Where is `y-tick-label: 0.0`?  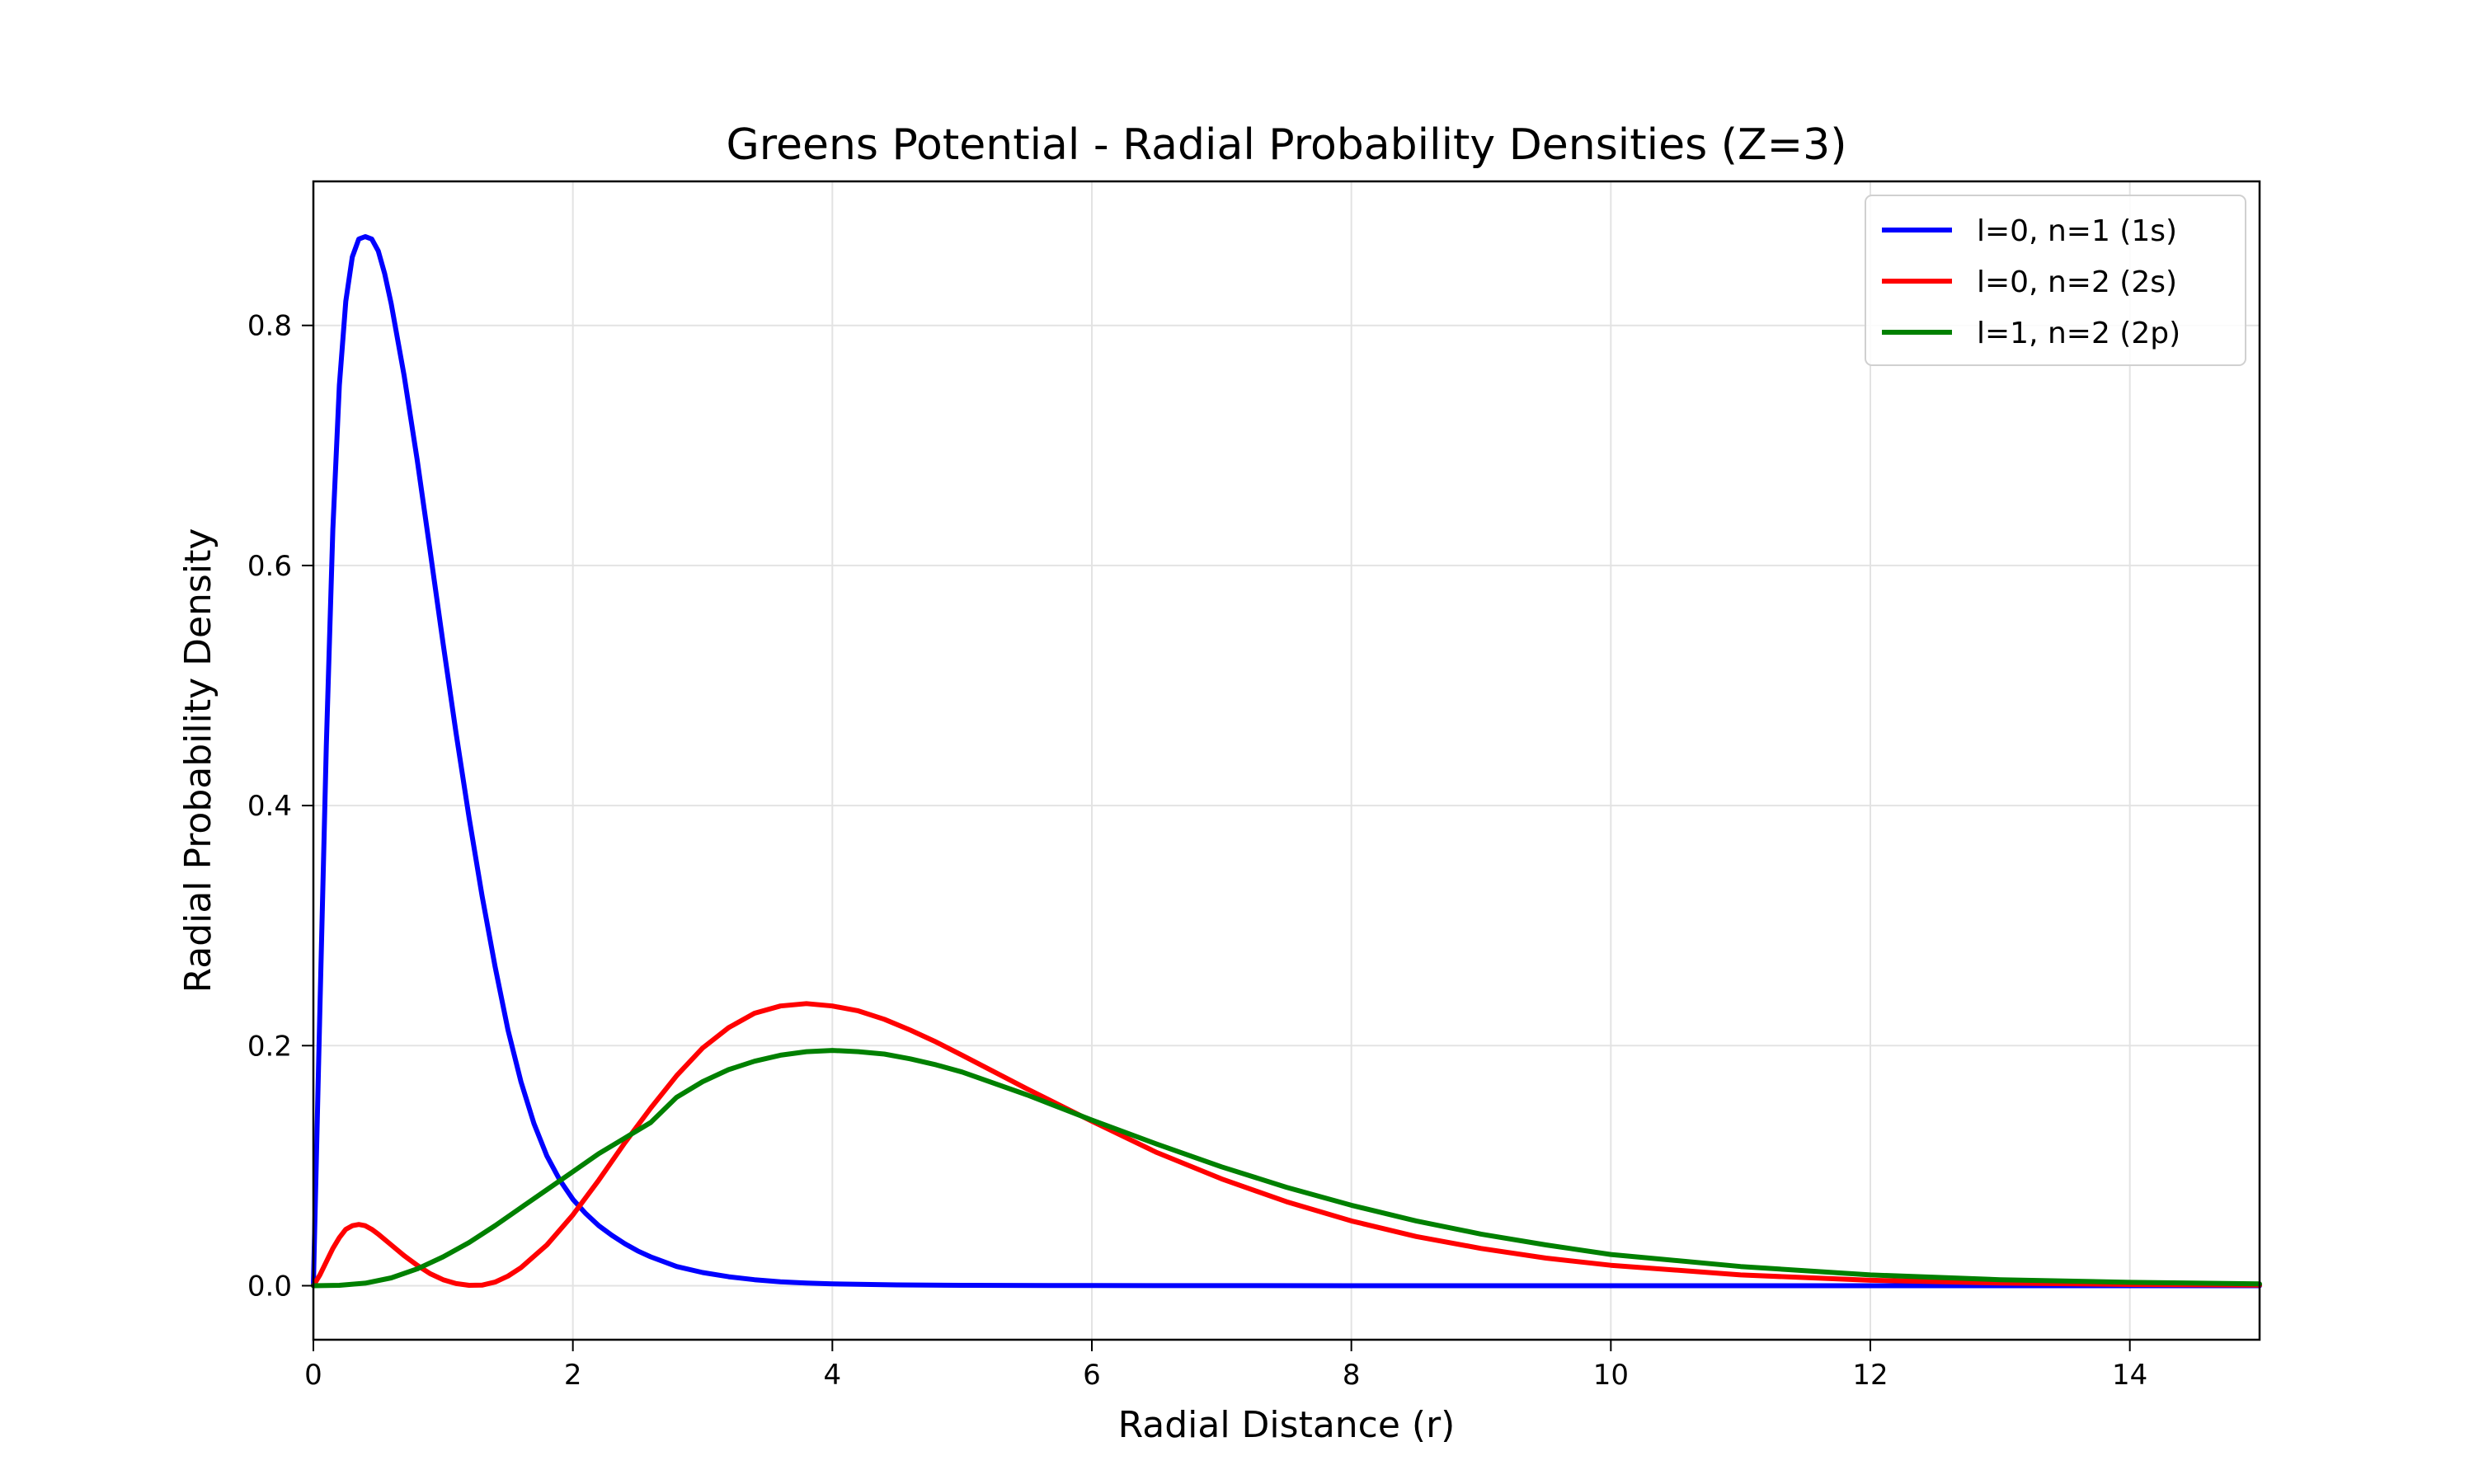
y-tick-label: 0.0 is located at coordinates (269, 1286).